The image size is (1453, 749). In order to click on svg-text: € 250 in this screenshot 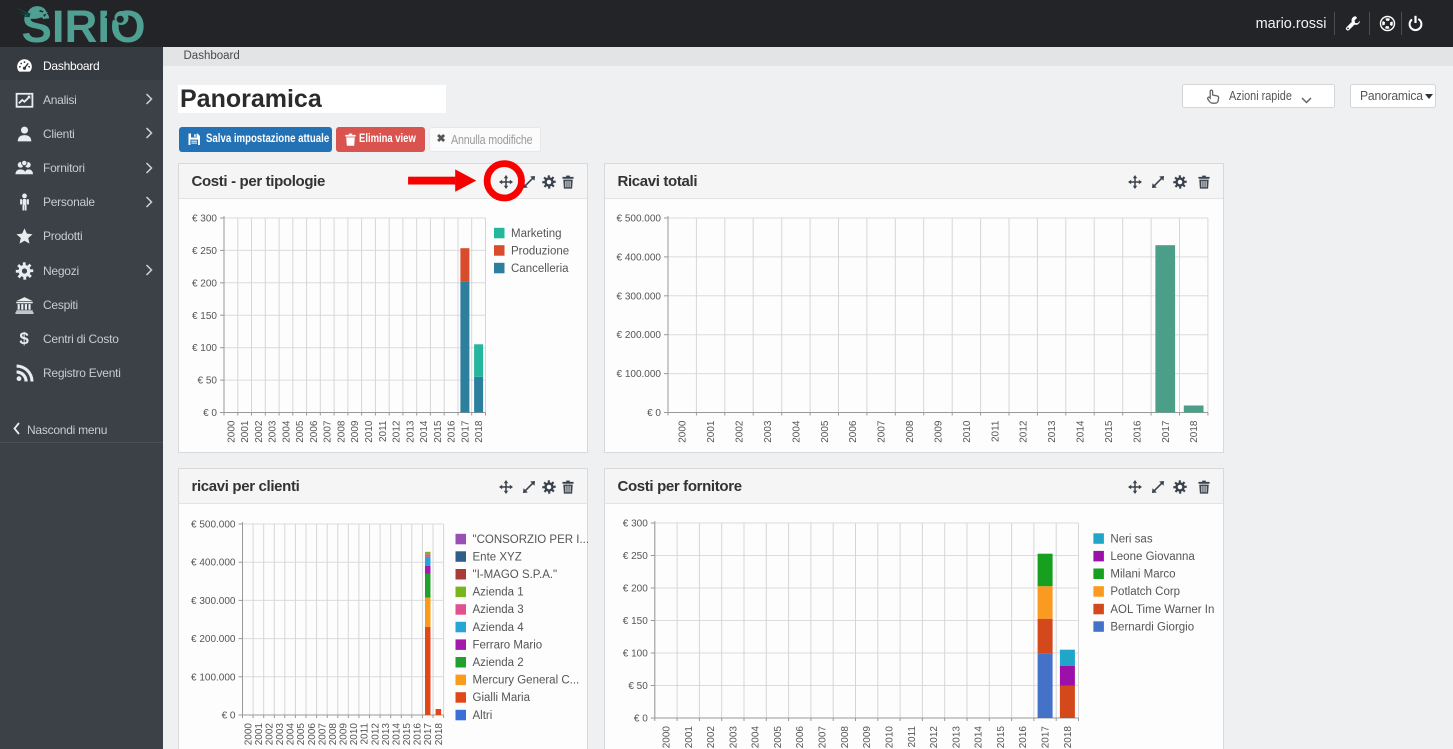, I will do `click(635, 556)`.